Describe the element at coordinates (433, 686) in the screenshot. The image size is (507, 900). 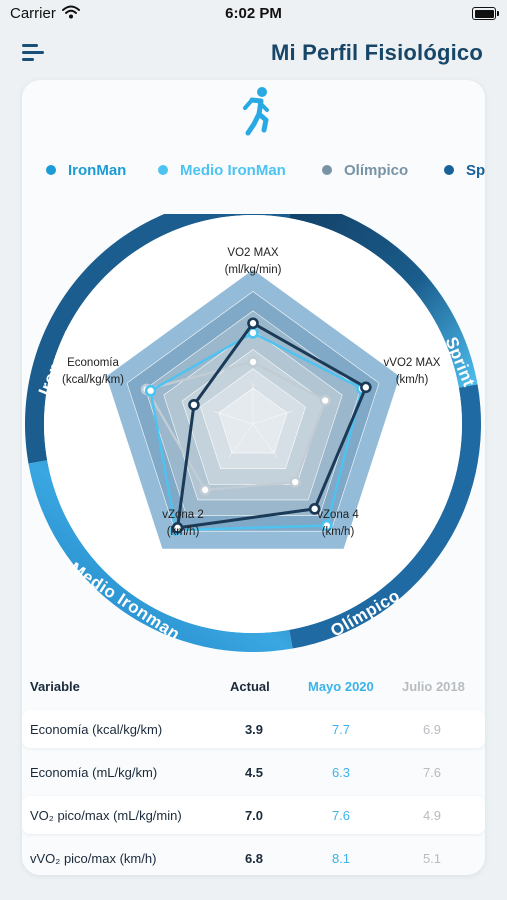
I see `header-julio-2018: Julio 2018` at that location.